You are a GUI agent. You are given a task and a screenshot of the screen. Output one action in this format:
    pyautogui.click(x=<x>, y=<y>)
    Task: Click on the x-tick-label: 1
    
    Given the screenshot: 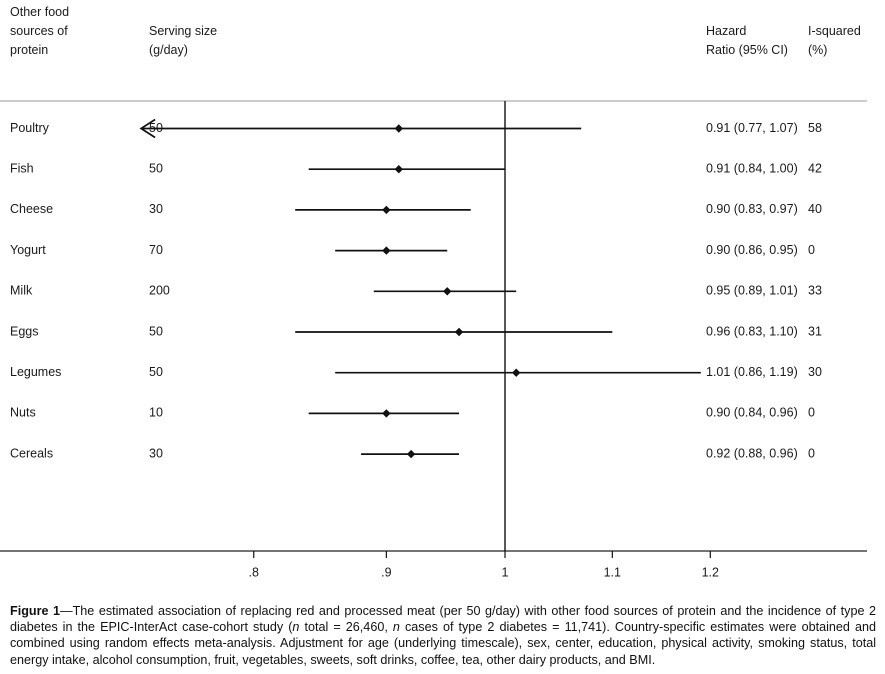 What is the action you would take?
    pyautogui.click(x=505, y=572)
    